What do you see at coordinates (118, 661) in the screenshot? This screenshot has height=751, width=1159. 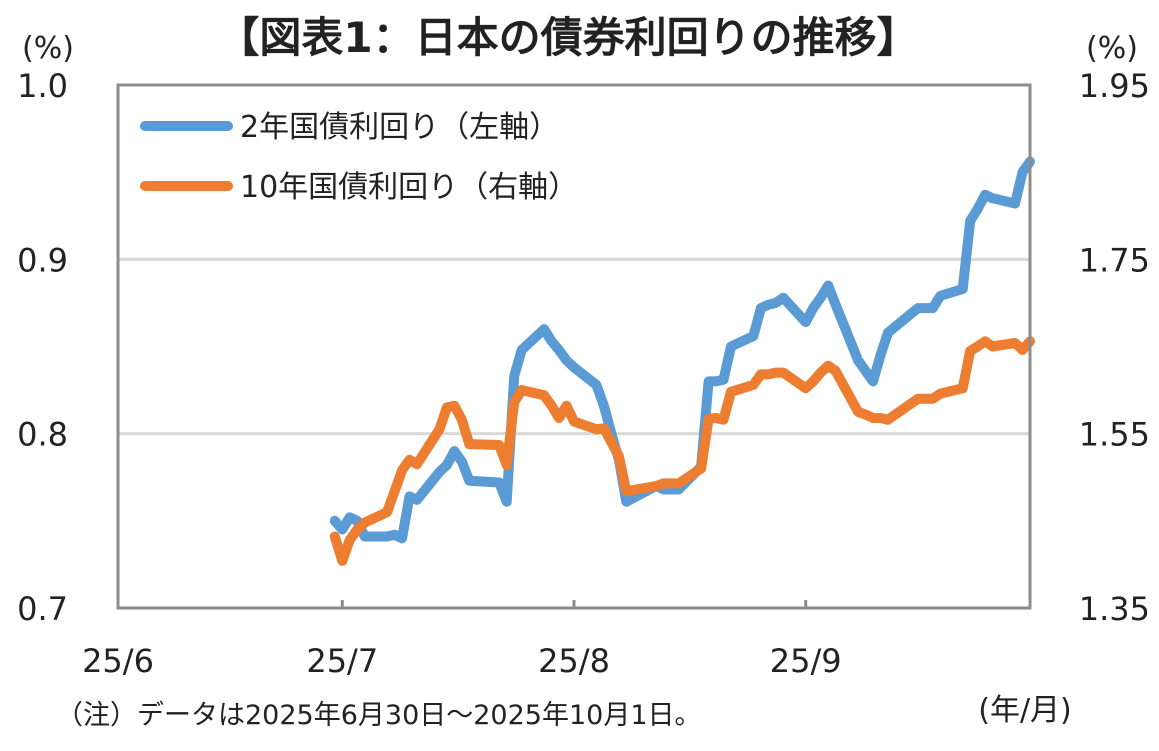 I see `x-axis-tick-label: 25/6` at bounding box center [118, 661].